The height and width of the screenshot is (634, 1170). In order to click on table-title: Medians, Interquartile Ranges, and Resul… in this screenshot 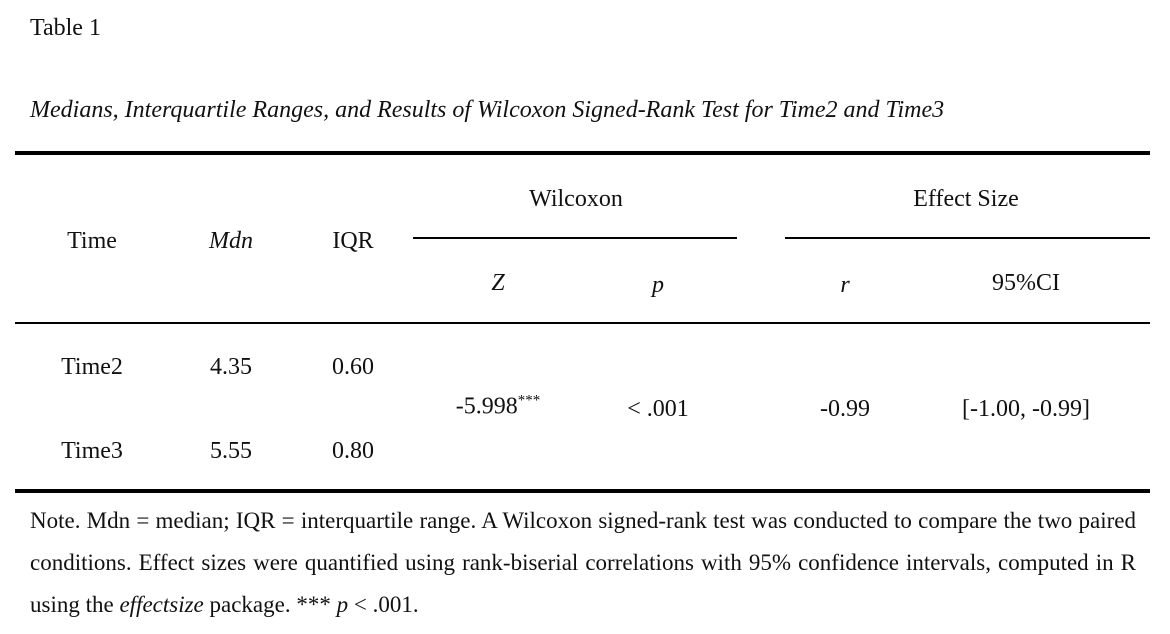, I will do `click(487, 110)`.